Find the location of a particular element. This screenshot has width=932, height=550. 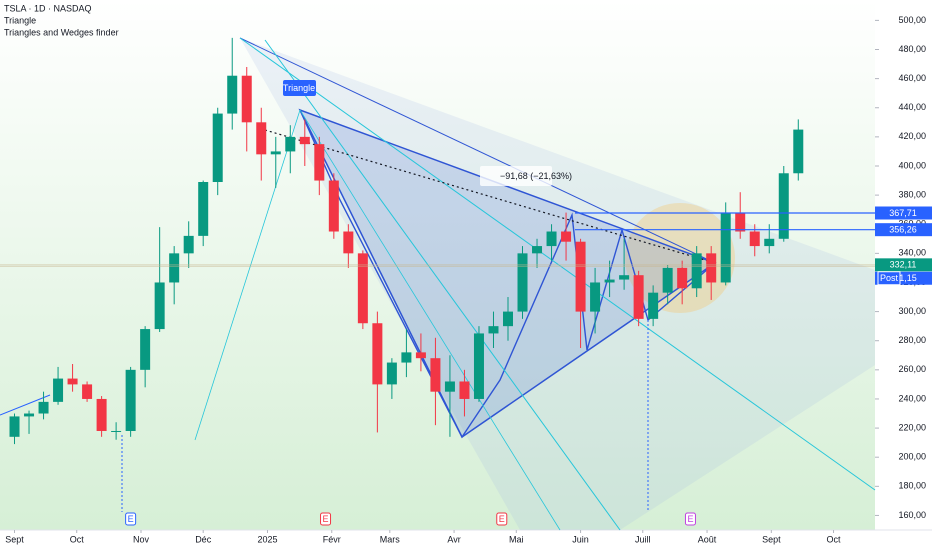

y-tick-label: 240,00 is located at coordinates (912, 398).